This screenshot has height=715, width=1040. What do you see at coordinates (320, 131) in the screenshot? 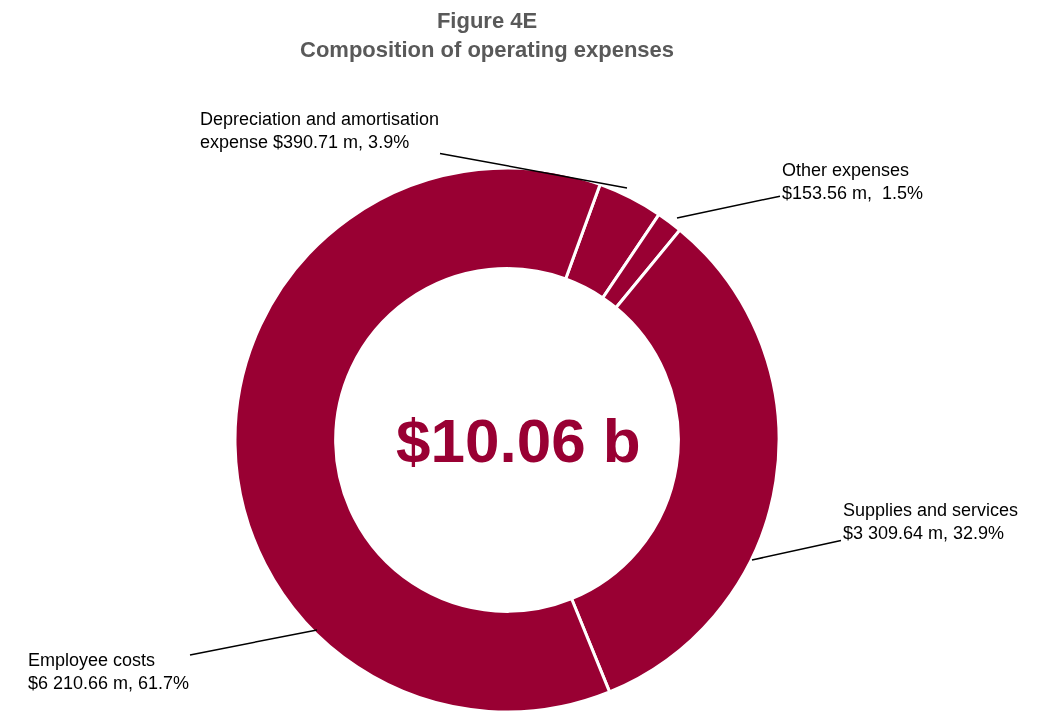
I see `slice-label: Depreciation and amortisation expense $390.71 m, 3.9%` at bounding box center [320, 131].